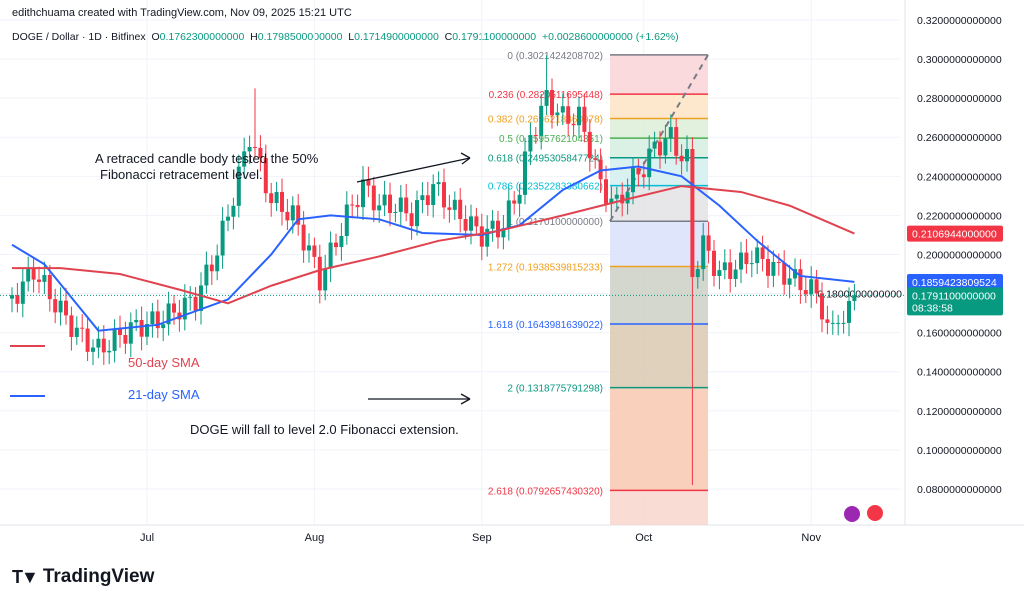 The height and width of the screenshot is (604, 1024). What do you see at coordinates (413, 170) in the screenshot?
I see `arrow-line` at bounding box center [413, 170].